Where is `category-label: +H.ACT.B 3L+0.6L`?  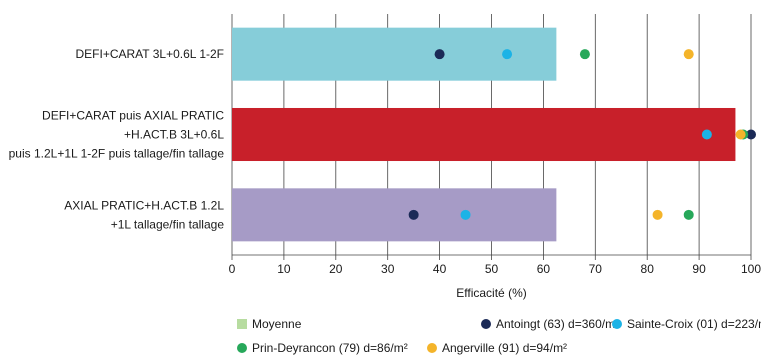 category-label: +H.ACT.B 3L+0.6L is located at coordinates (174, 135).